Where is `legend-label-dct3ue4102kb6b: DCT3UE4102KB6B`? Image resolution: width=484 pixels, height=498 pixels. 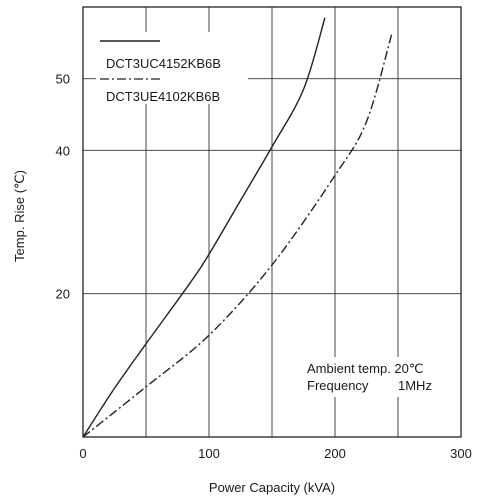
legend-label-dct3ue4102kb6b: DCT3UE4102KB6B is located at coordinates (163, 96).